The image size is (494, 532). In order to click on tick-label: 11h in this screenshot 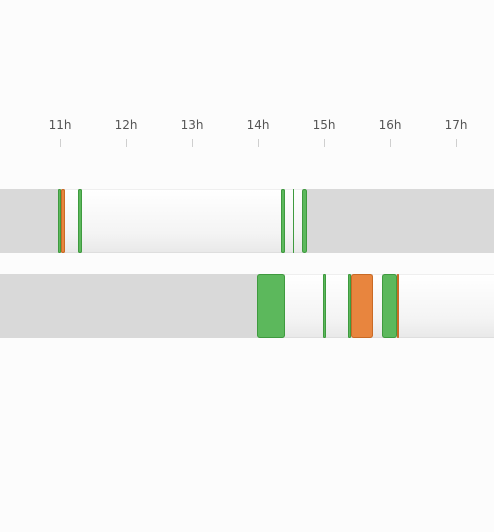, I will do `click(60, 125)`.